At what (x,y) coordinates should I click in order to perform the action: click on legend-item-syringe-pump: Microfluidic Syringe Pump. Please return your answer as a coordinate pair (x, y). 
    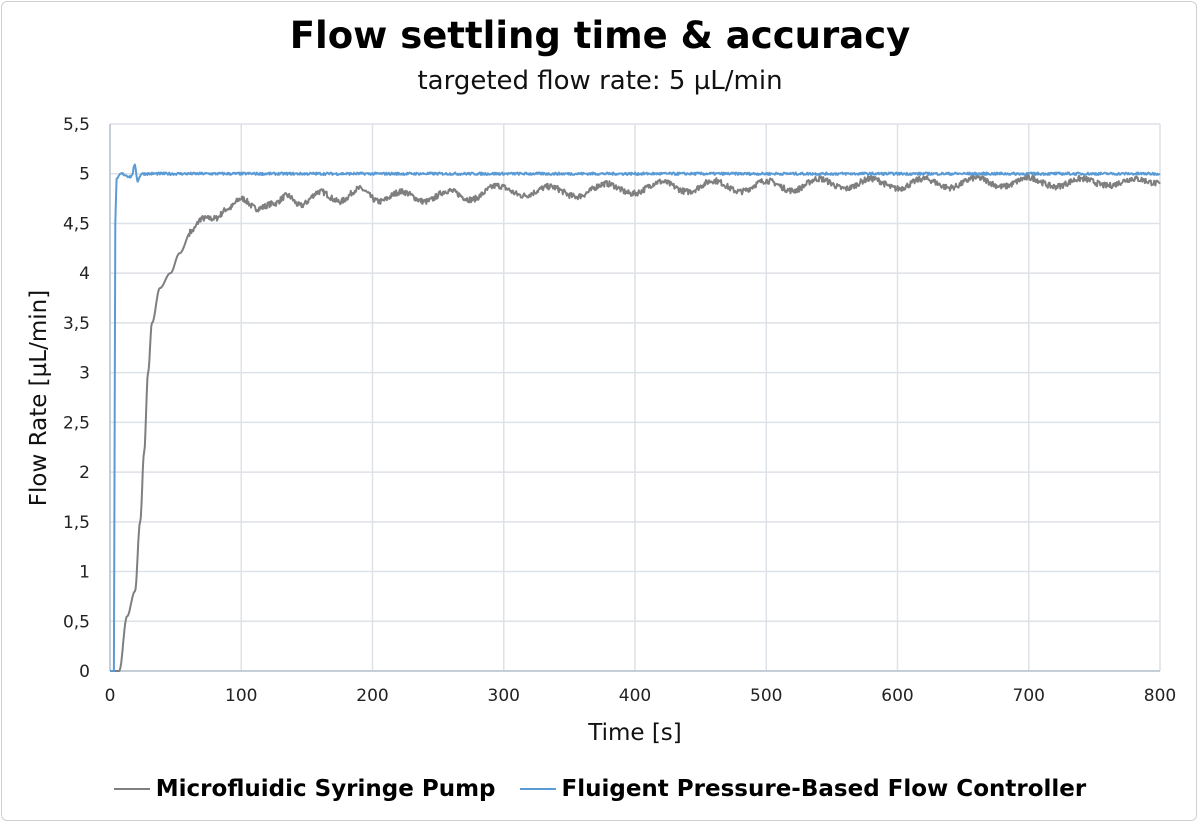
    Looking at the image, I should click on (304, 789).